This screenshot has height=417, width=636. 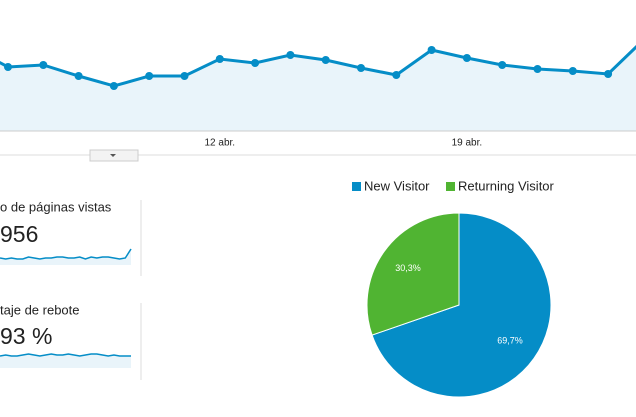 I want to click on x-tick-label: 19 abr., so click(x=467, y=143).